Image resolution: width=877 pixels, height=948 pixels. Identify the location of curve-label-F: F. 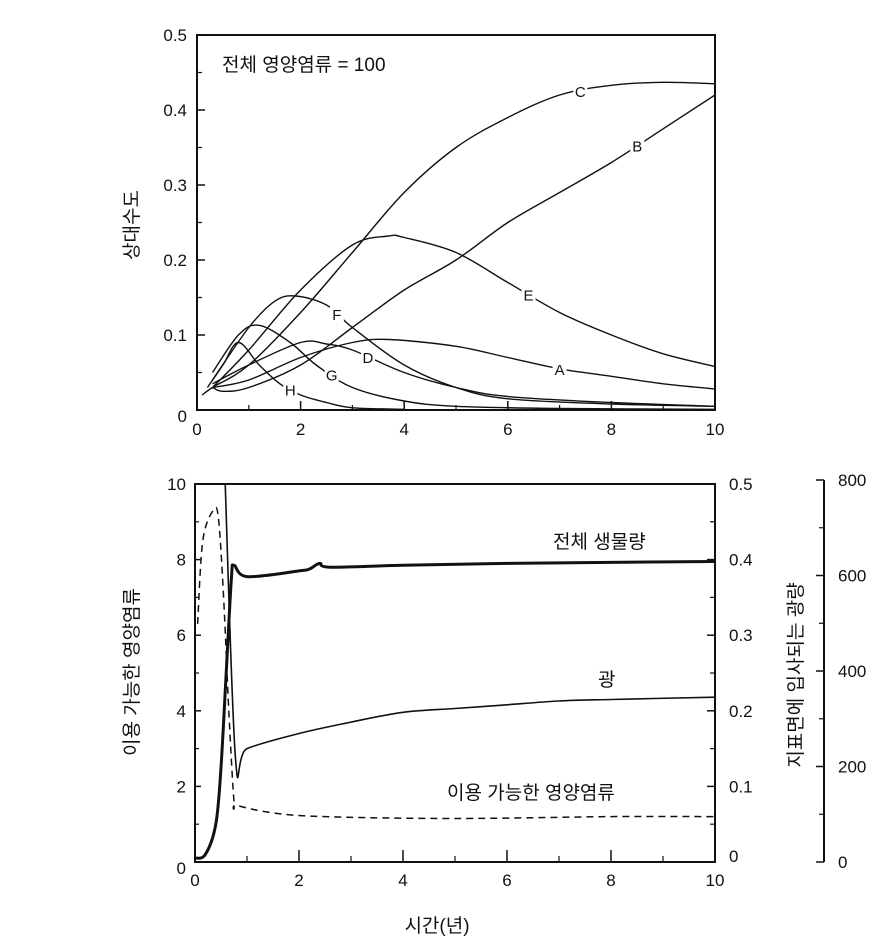
(336, 315).